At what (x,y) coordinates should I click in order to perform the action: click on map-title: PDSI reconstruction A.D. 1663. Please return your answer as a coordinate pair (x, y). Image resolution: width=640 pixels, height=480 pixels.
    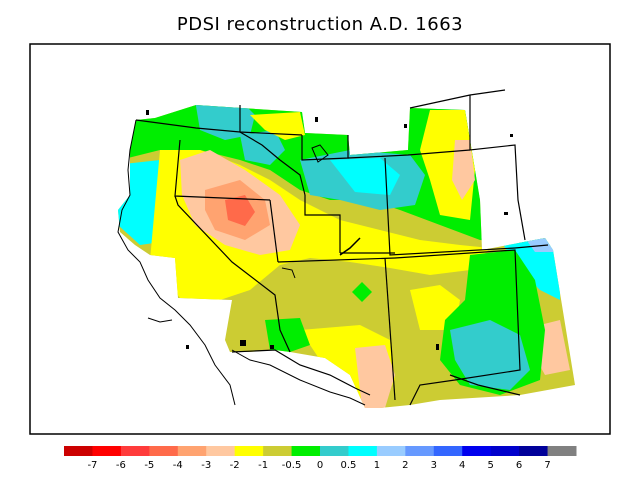
    Looking at the image, I should click on (320, 24).